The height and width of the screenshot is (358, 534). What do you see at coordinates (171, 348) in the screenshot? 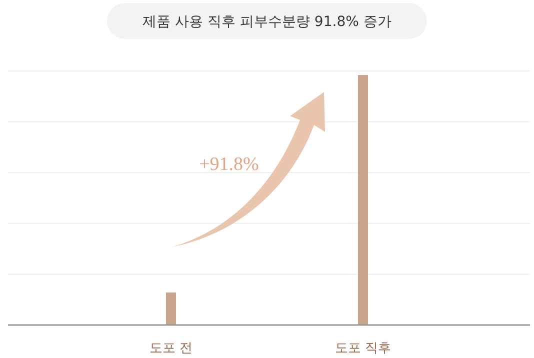
I see `x-tick-label: 도포 전` at bounding box center [171, 348].